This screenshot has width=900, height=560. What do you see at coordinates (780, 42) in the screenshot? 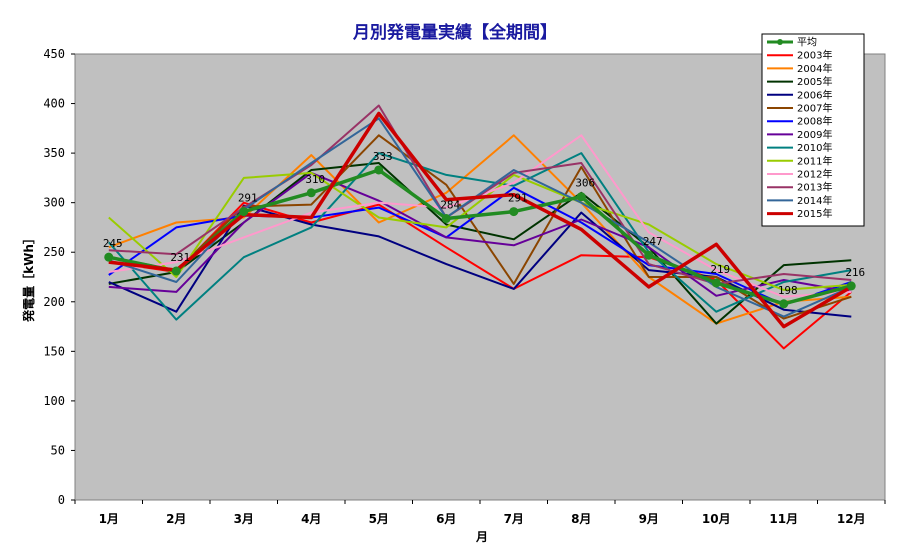
I see `legend-marker` at bounding box center [780, 42].